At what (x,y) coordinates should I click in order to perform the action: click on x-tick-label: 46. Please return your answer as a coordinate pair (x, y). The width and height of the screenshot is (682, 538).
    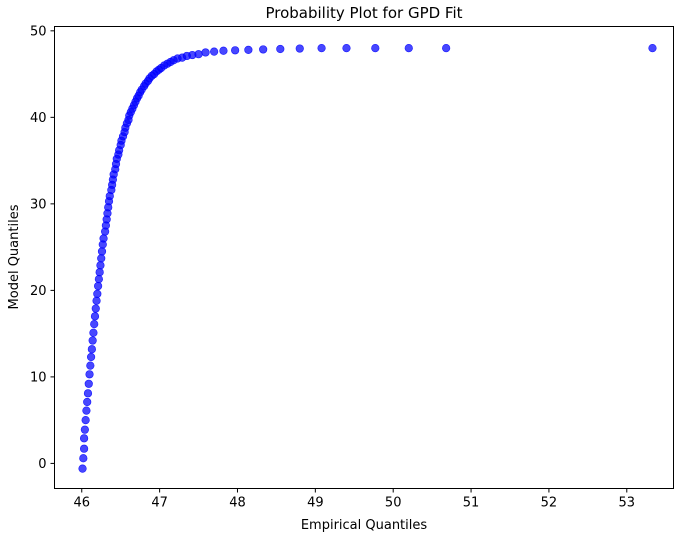
    Looking at the image, I should click on (81, 503).